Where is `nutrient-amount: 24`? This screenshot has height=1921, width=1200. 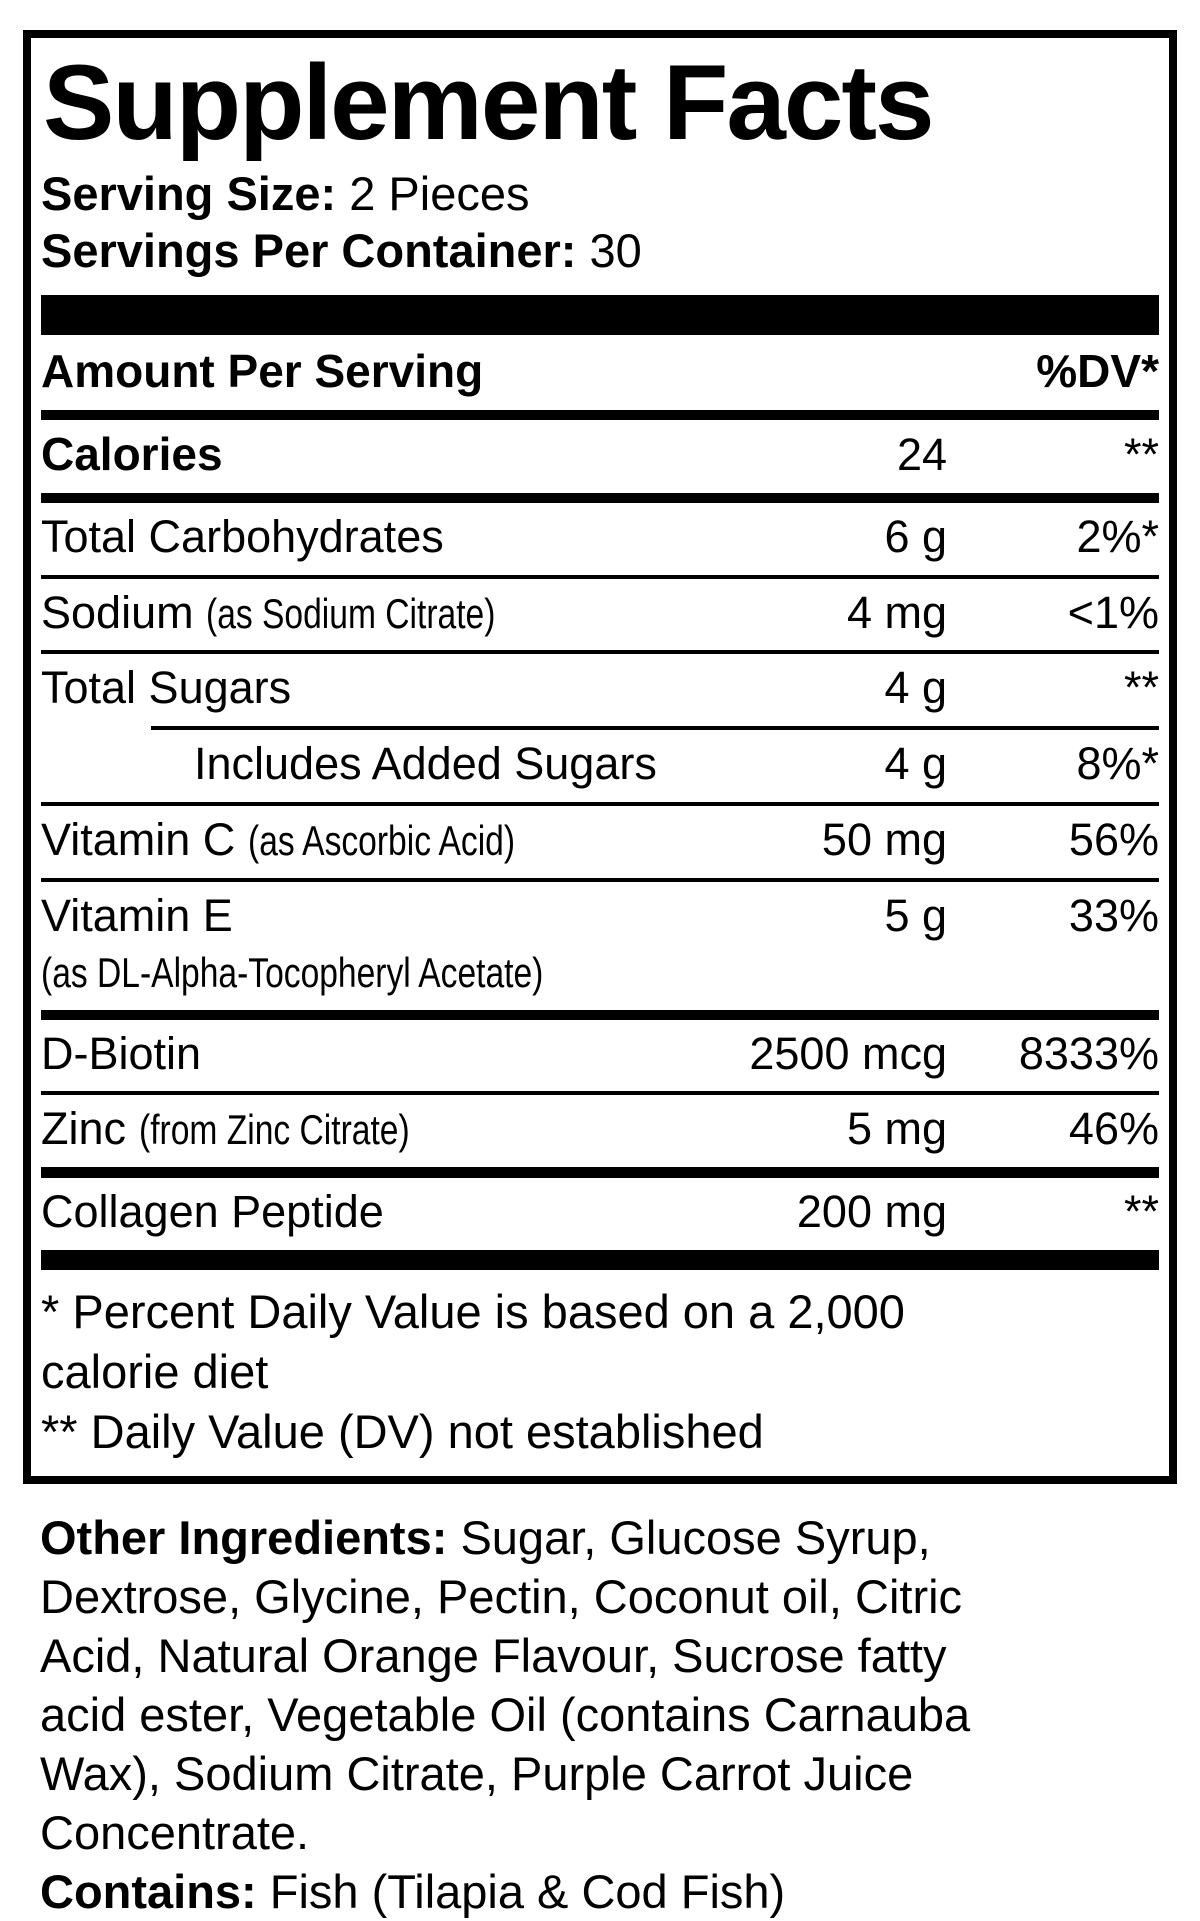
nutrient-amount: 24 is located at coordinates (921, 455).